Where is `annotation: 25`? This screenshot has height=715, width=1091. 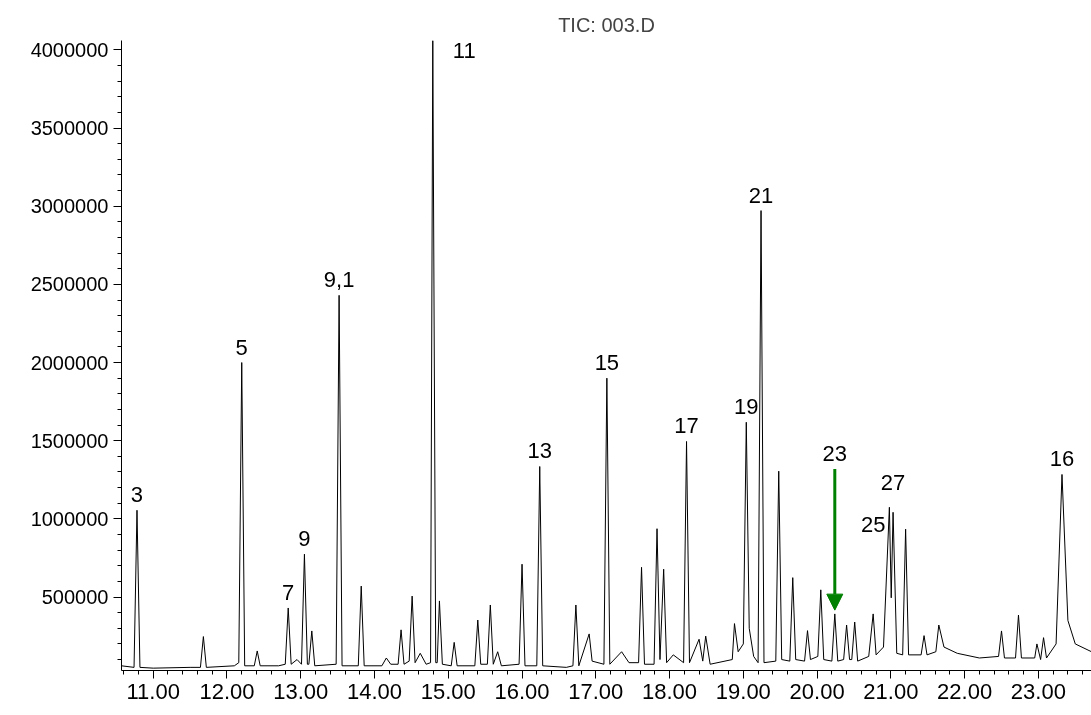
annotation: 25 is located at coordinates (873, 525).